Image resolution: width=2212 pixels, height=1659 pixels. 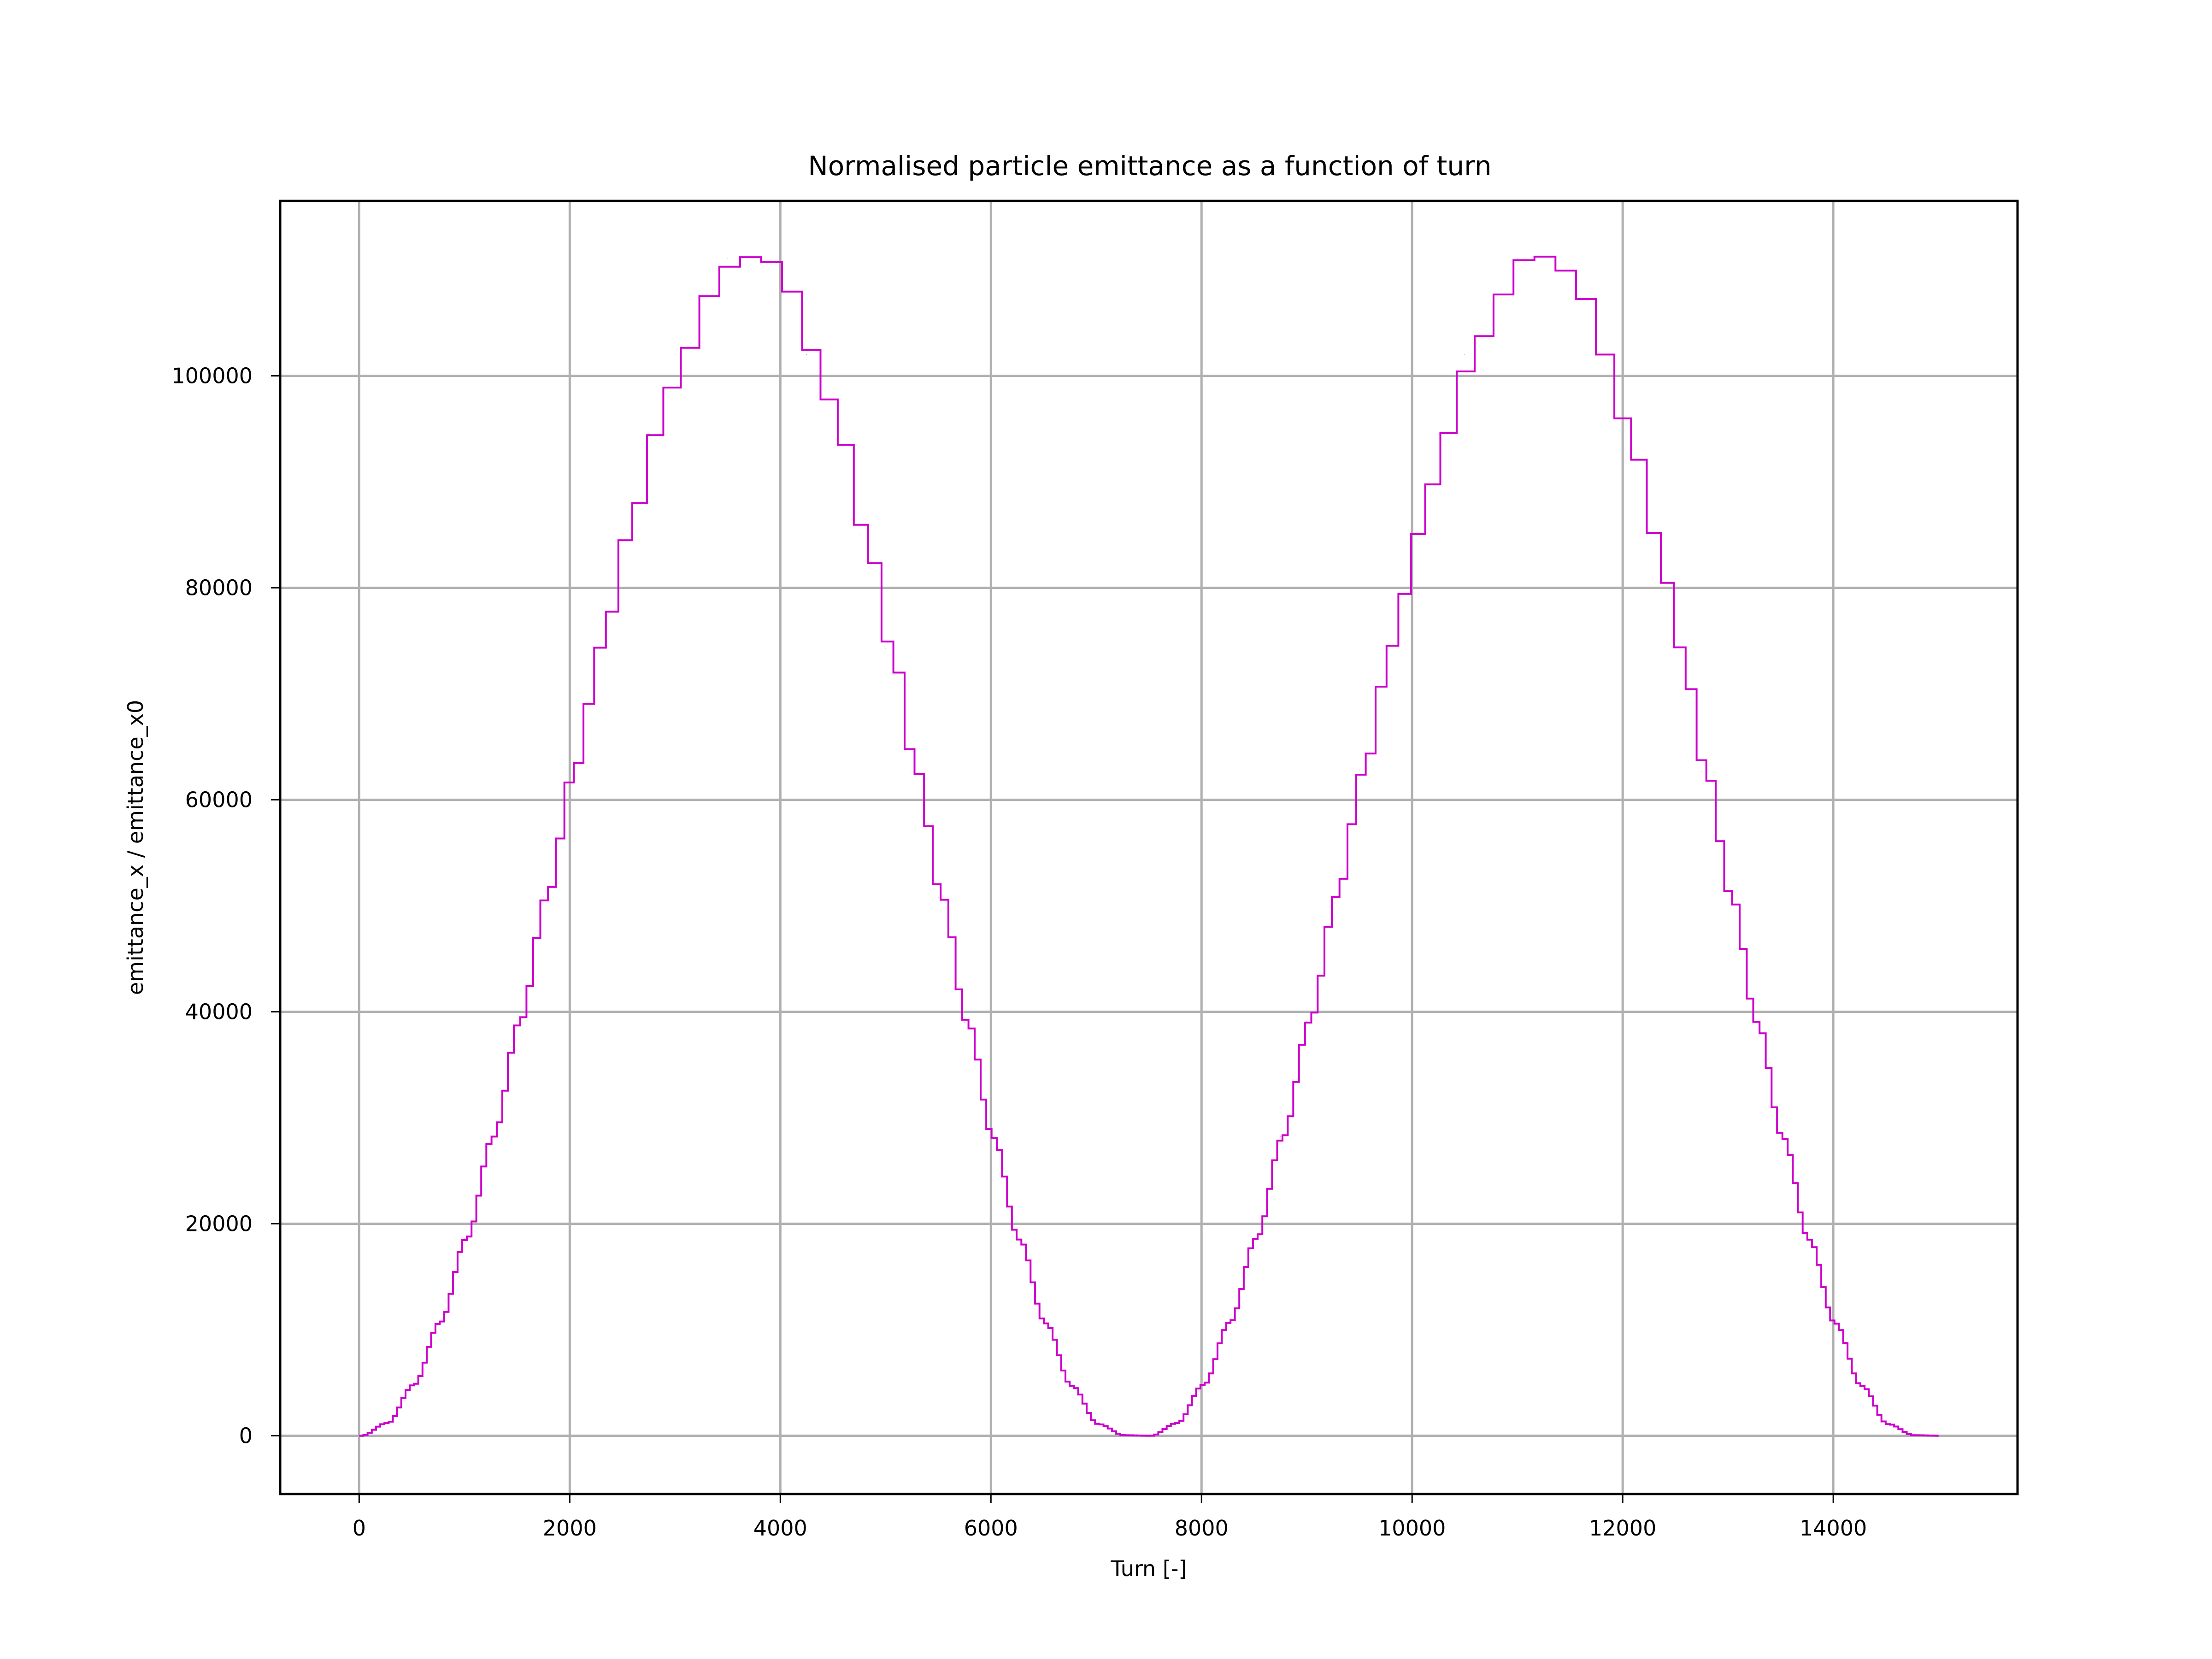 I want to click on x-tick-labels: 0 2000 4000 6000 8000 10000 12000 14000, so click(x=1110, y=1528).